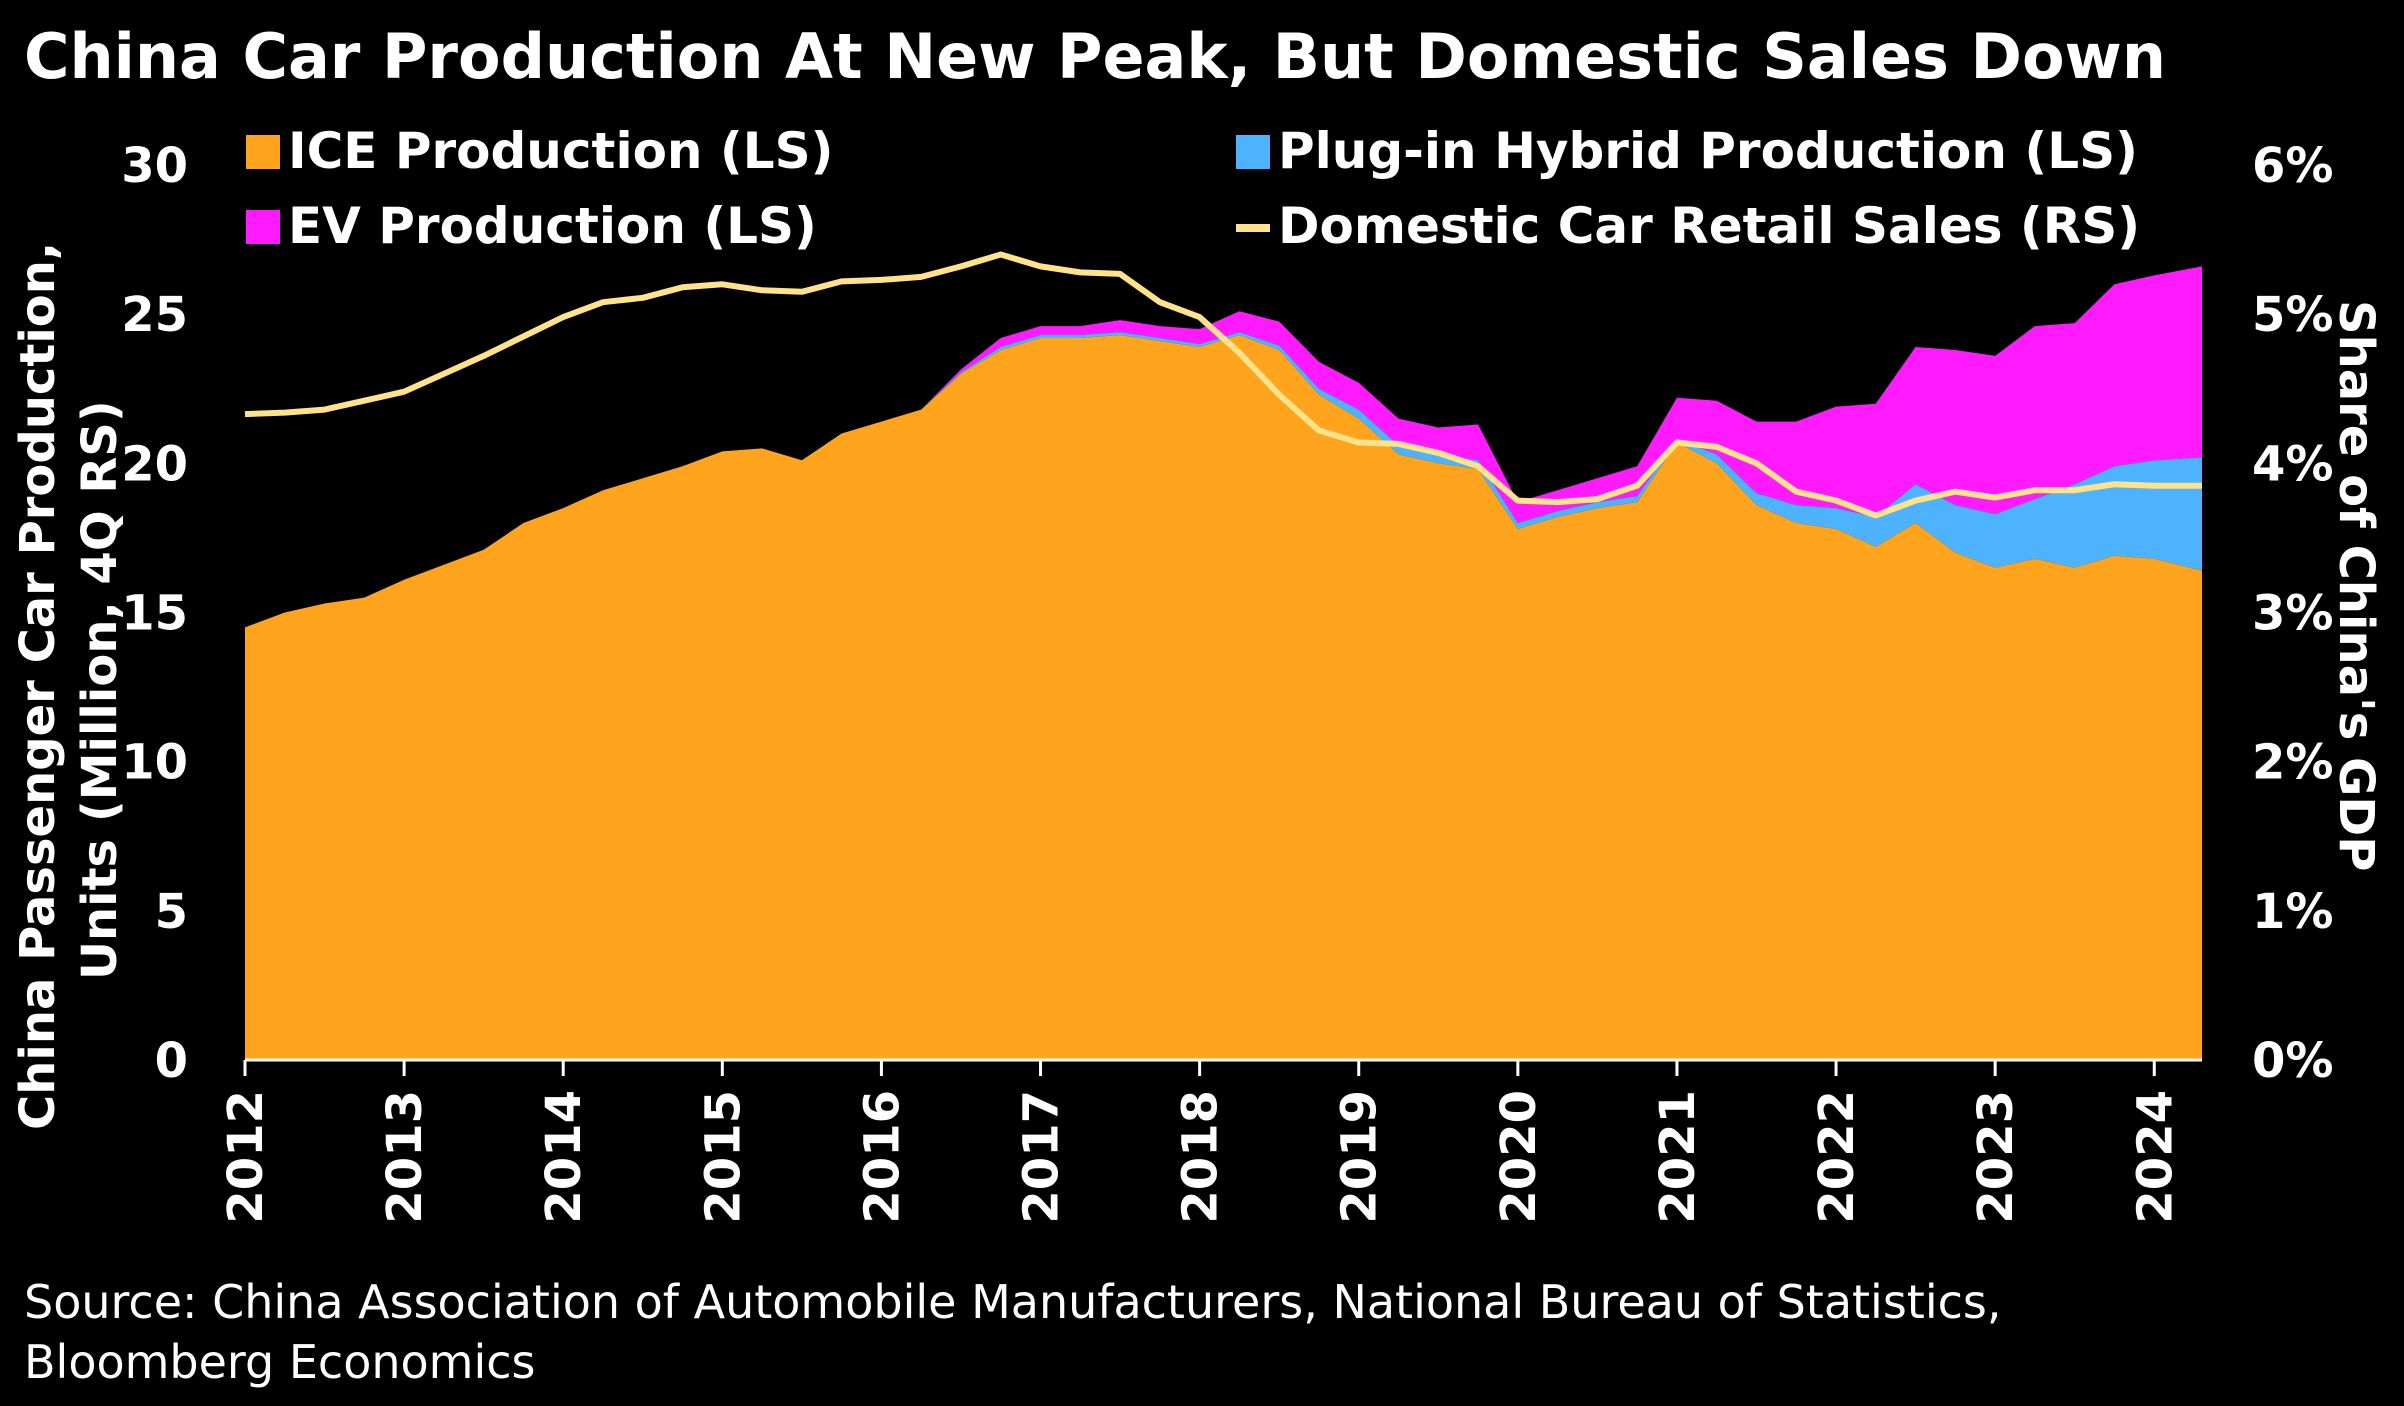  What do you see at coordinates (1708, 151) in the screenshot?
I see `legend-label-phev: Plug-in Hybrid Production (LS)` at bounding box center [1708, 151].